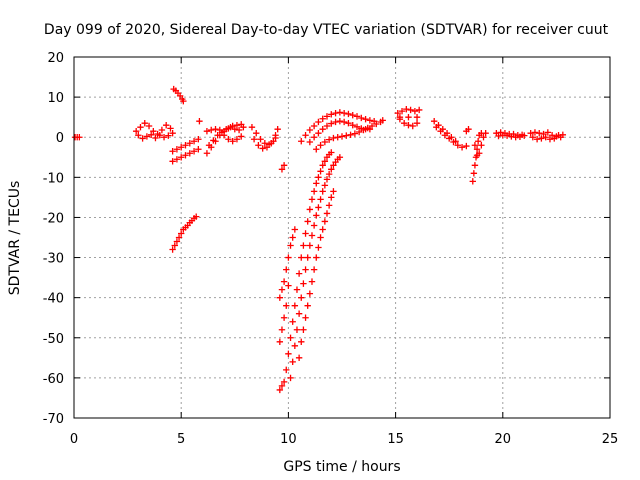 Image resolution: width=640 pixels, height=480 pixels. What do you see at coordinates (53, 299) in the screenshot?
I see `y-tick-label: -40` at bounding box center [53, 299].